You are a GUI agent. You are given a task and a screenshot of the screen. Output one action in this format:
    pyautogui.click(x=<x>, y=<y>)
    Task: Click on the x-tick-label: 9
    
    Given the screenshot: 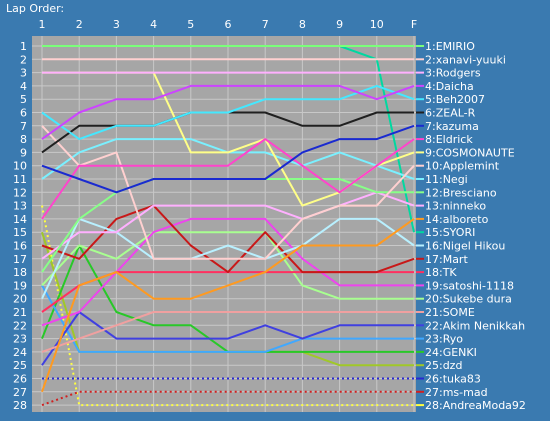 What is the action you would take?
    pyautogui.click(x=339, y=24)
    